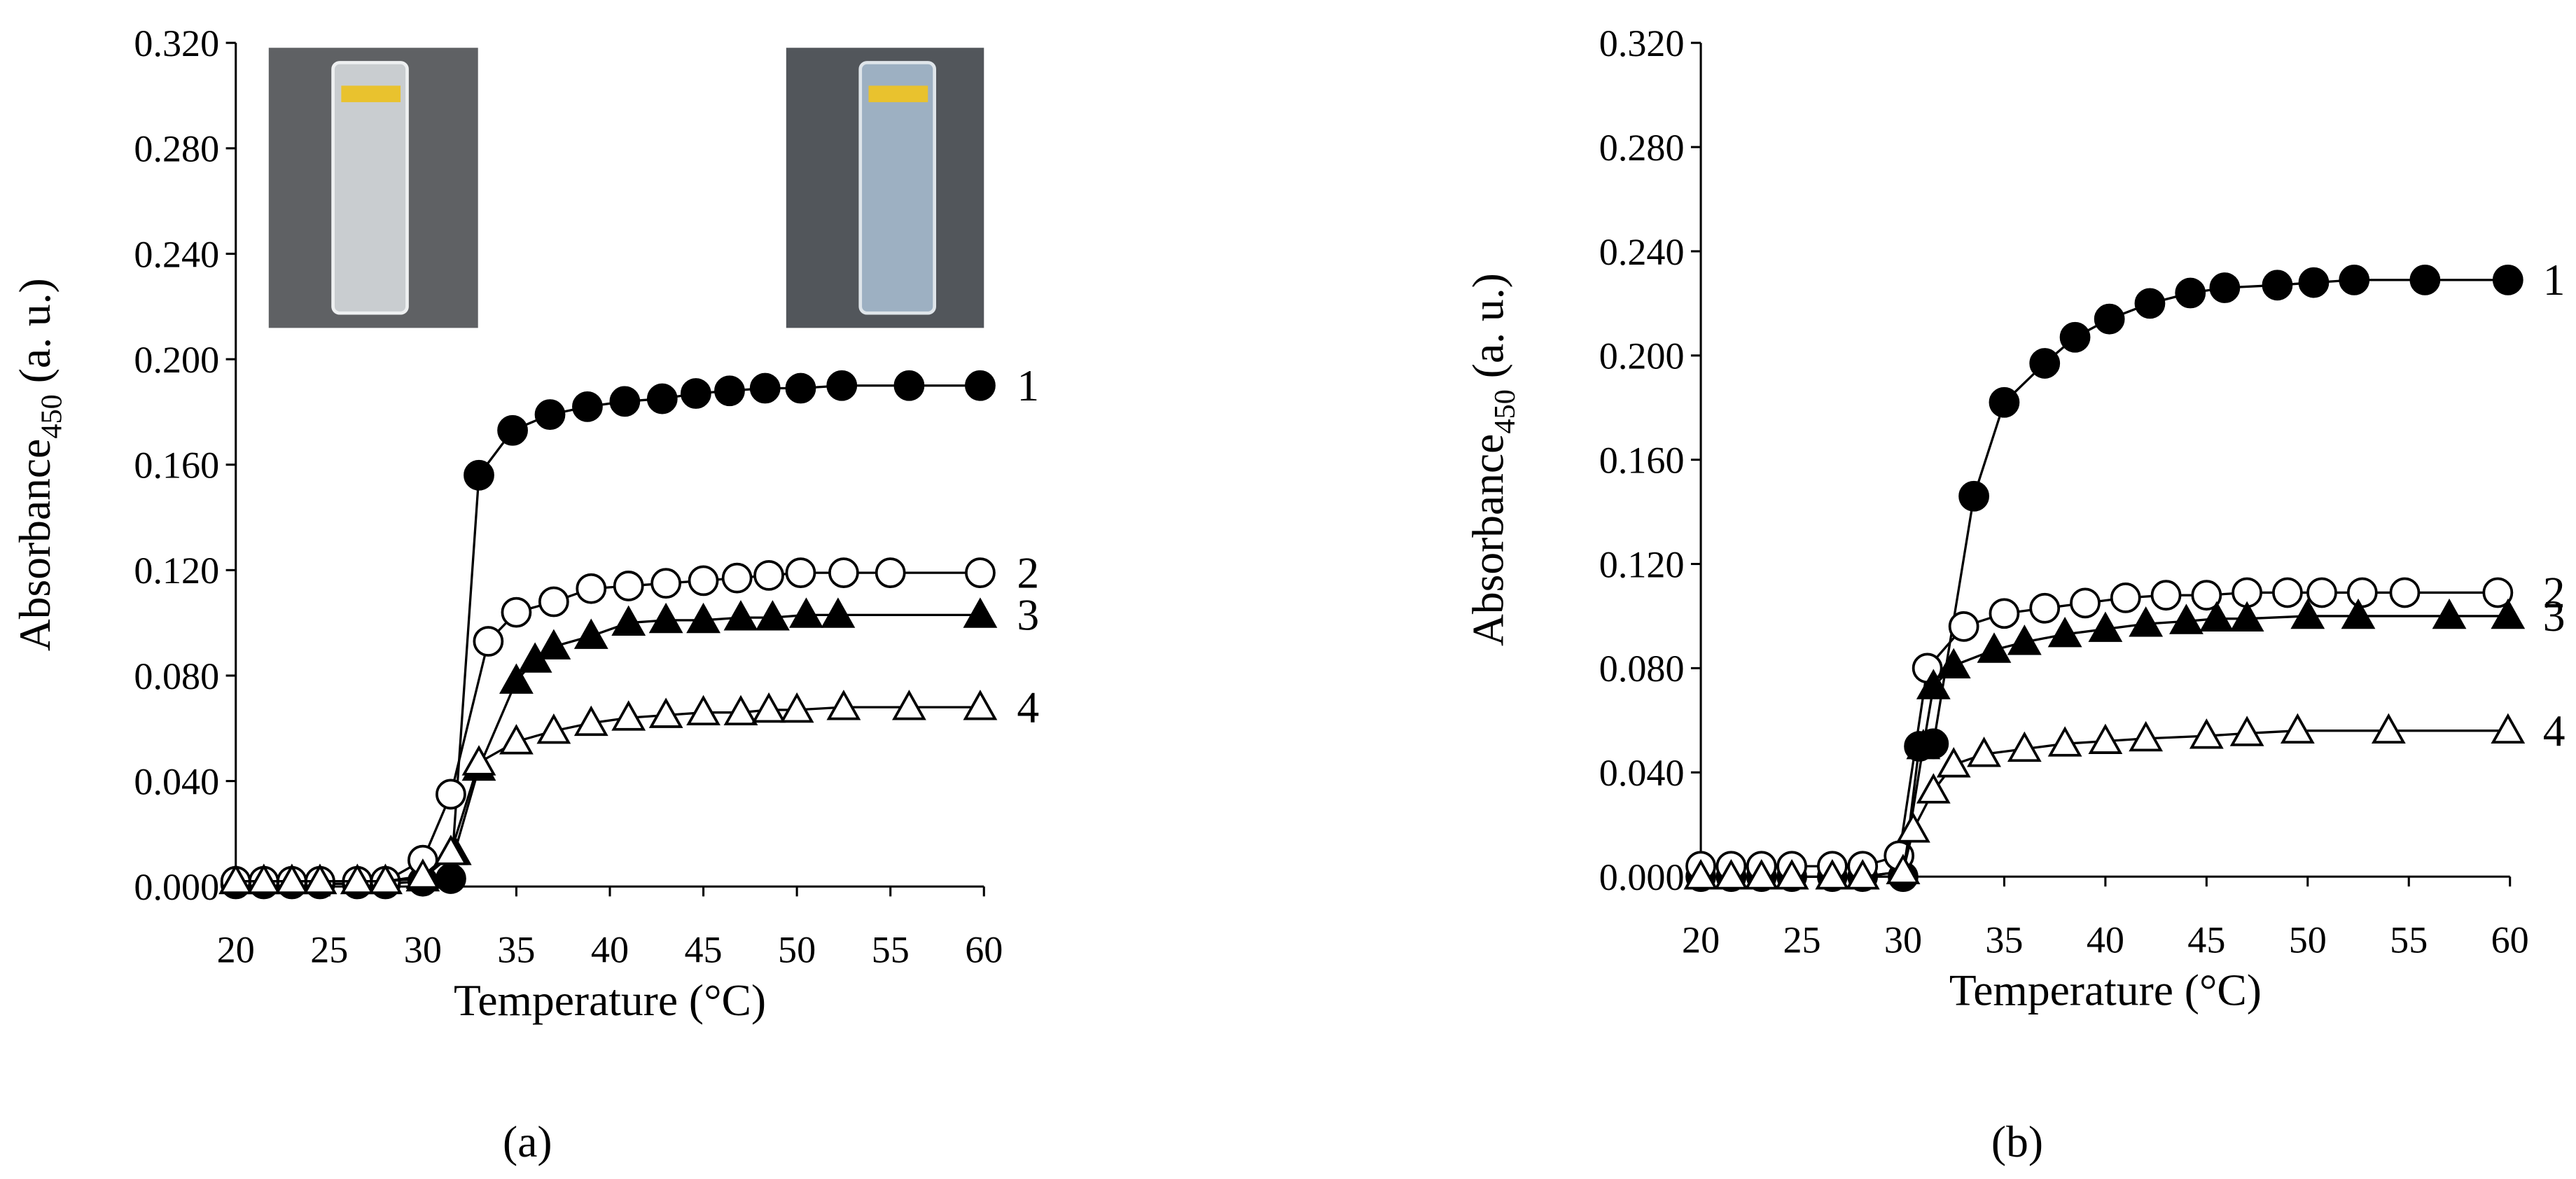 Image resolution: width=2576 pixels, height=1179 pixels. Describe the element at coordinates (626, 188) in the screenshot. I see `photo-inset` at that location.